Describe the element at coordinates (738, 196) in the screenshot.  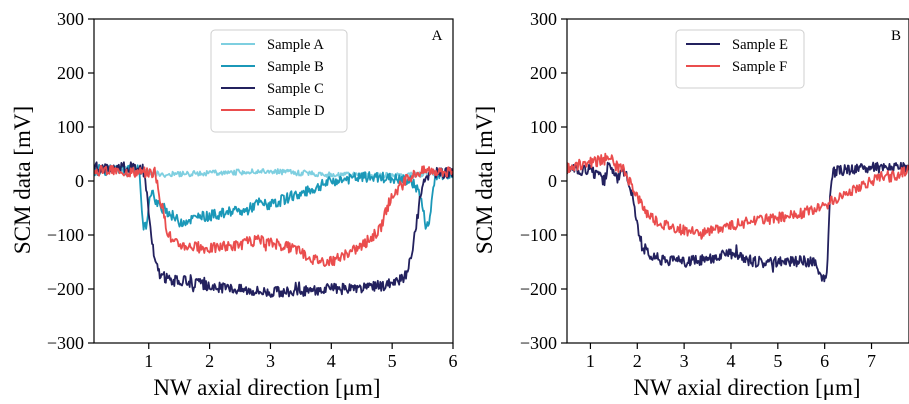
I see `series-line-sample-f` at that location.